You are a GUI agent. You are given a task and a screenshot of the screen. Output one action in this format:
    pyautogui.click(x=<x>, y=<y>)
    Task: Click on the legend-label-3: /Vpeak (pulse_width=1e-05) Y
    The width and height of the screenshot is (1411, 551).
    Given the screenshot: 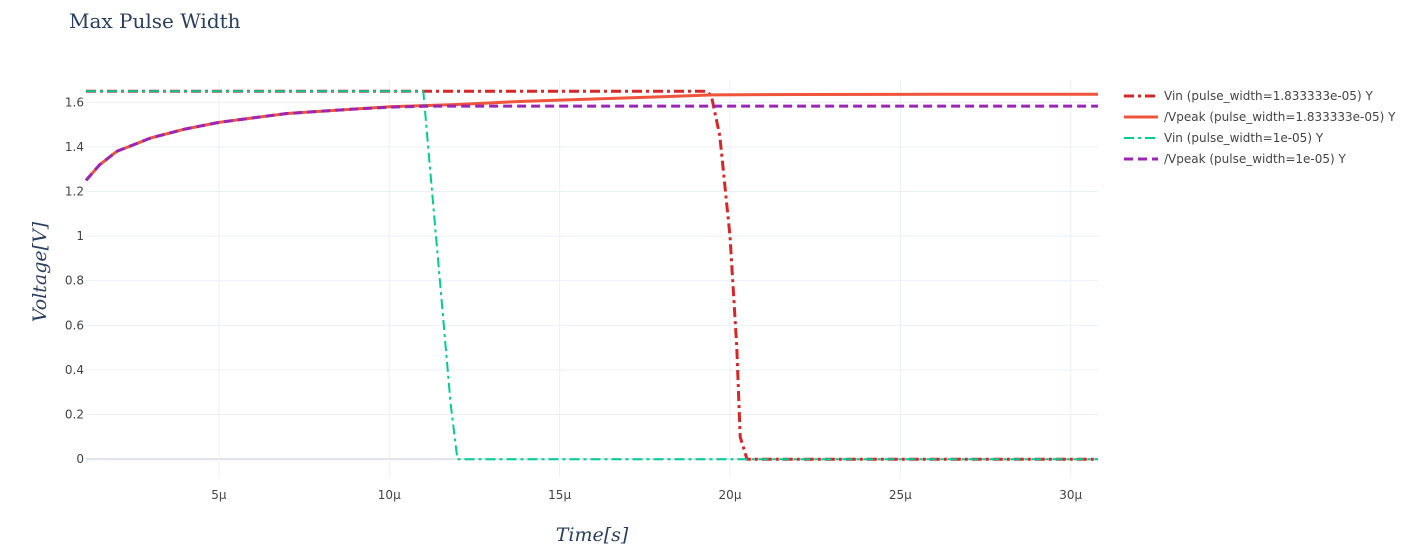 What is the action you would take?
    pyautogui.click(x=1255, y=159)
    